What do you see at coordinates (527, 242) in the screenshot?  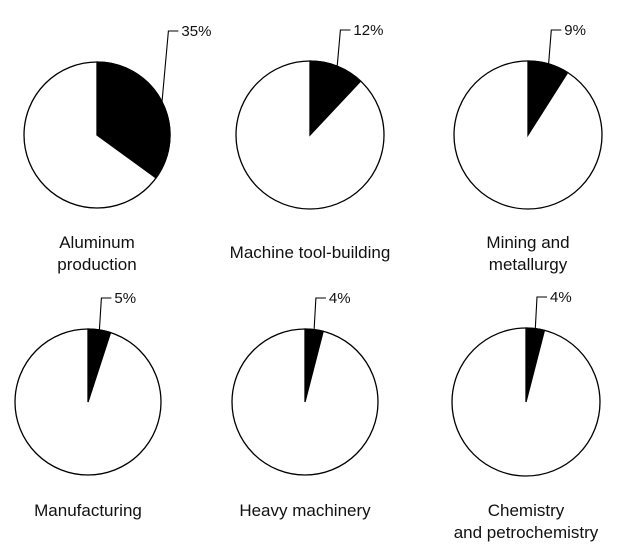 I see `category-label: Mining and` at bounding box center [527, 242].